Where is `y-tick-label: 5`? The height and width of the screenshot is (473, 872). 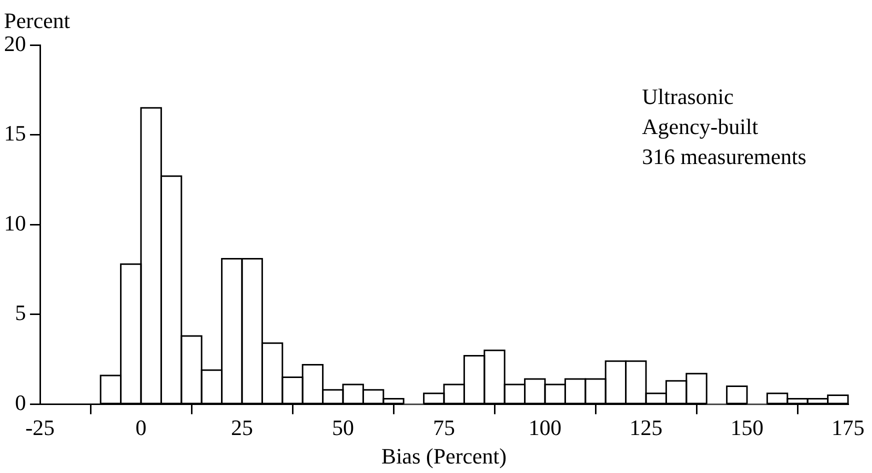
y-tick-label: 5 is located at coordinates (20, 313).